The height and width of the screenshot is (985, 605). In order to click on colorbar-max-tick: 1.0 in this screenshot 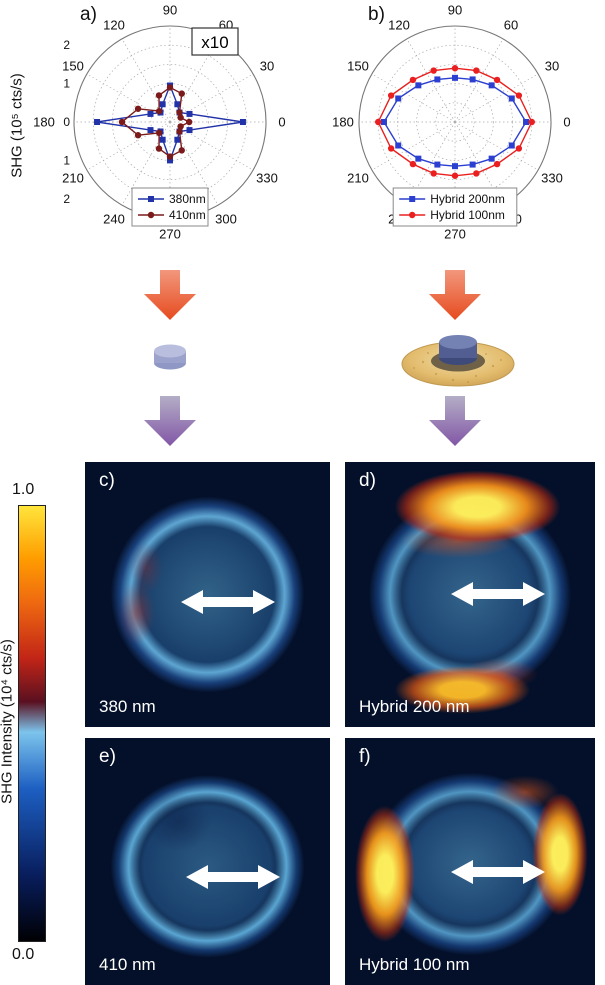, I will do `click(23, 489)`.